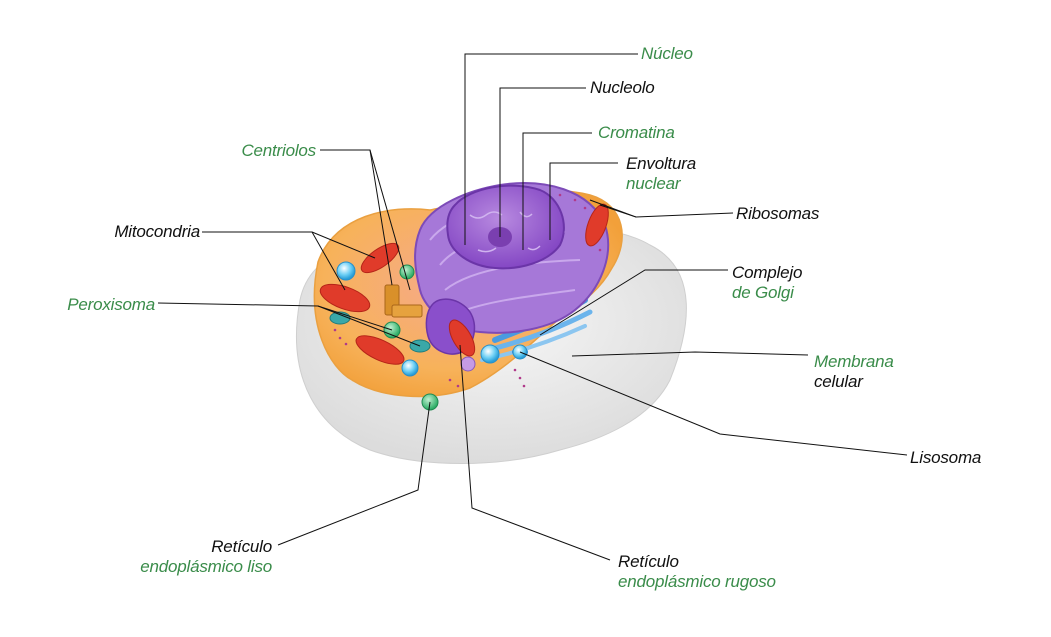 The image size is (1051, 637). I want to click on nucleus-group, so click(512, 268).